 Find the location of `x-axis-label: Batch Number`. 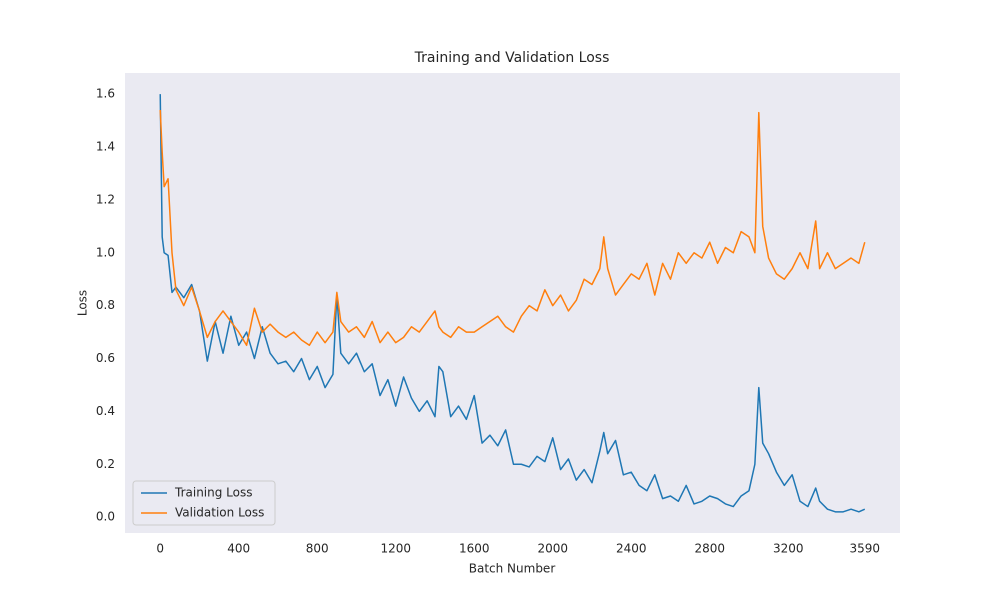

x-axis-label: Batch Number is located at coordinates (512, 569).